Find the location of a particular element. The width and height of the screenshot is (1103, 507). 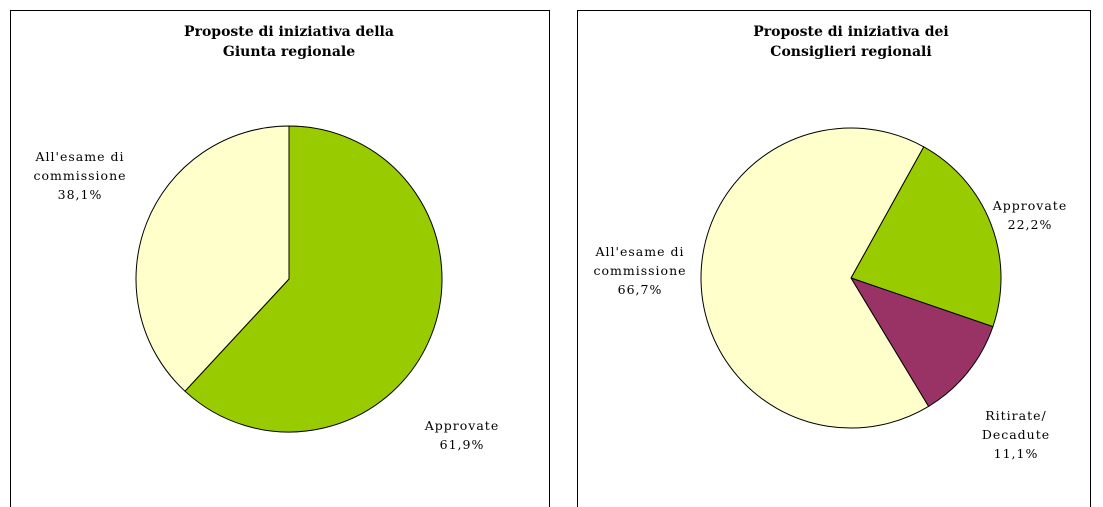

slice-label: Approvate 22,2% is located at coordinates (1030, 215).